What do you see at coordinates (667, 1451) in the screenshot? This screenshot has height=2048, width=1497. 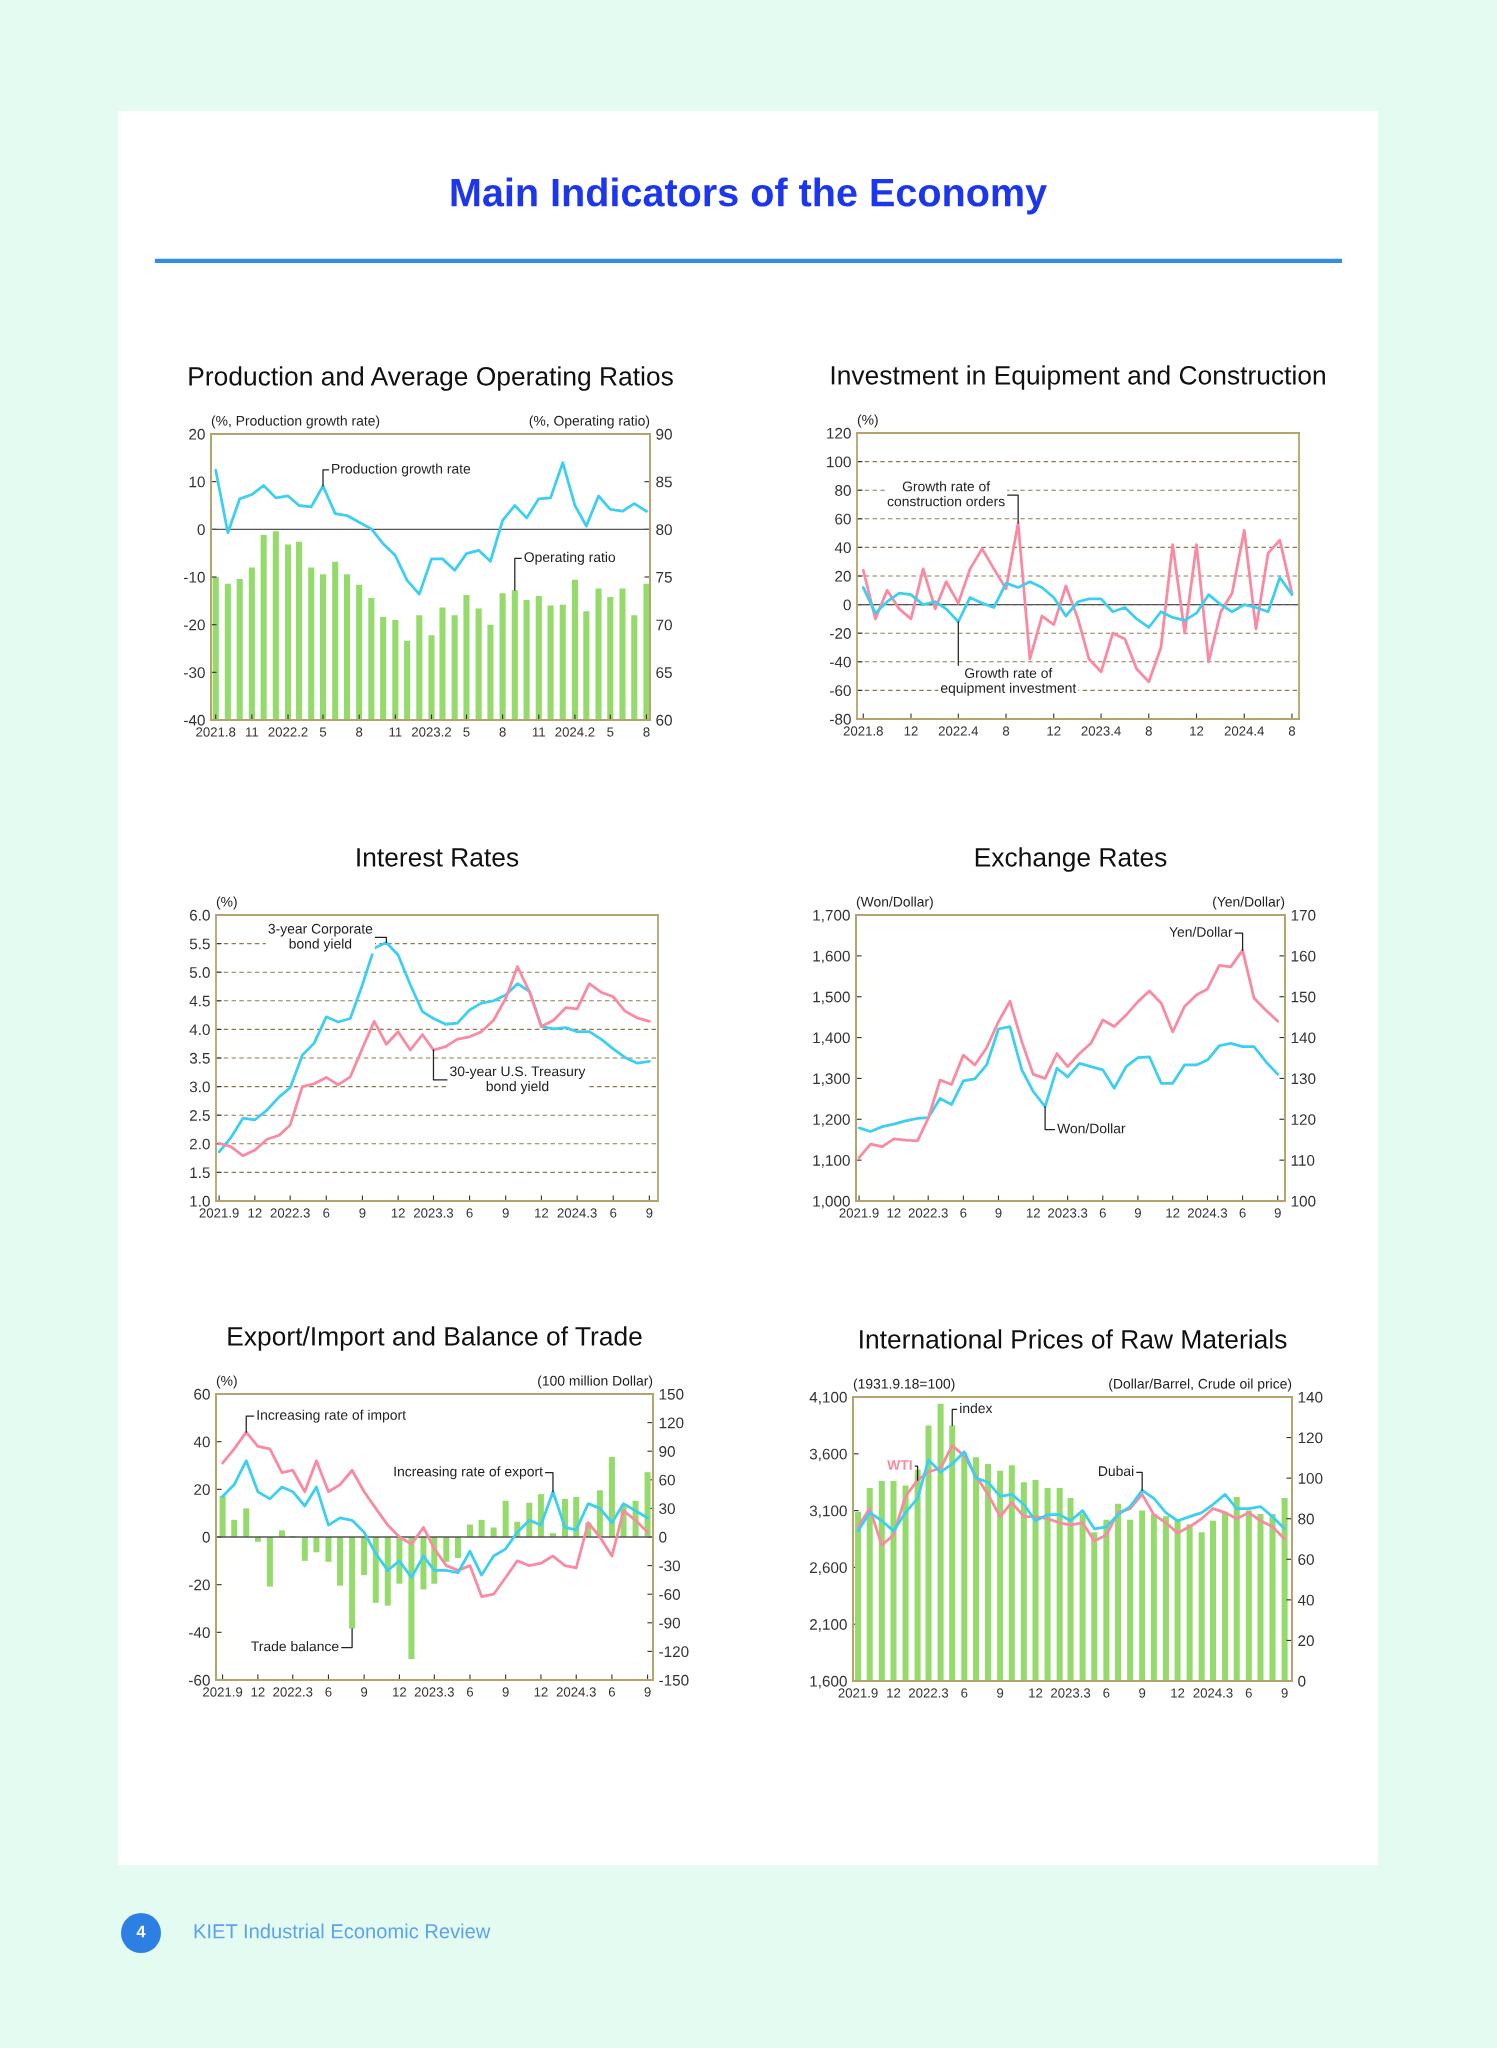 I see `y2-tick-label: 90` at bounding box center [667, 1451].